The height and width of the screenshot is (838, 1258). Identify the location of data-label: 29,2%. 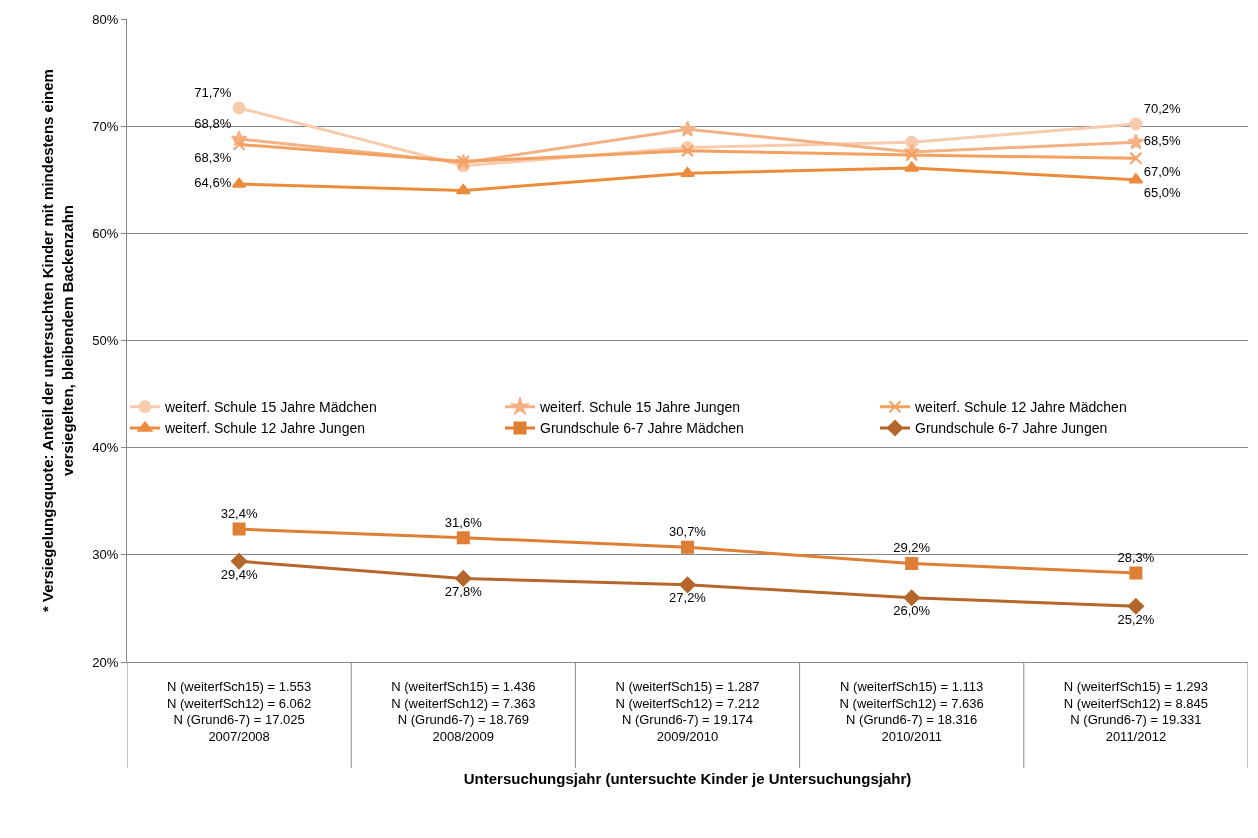
(912, 548).